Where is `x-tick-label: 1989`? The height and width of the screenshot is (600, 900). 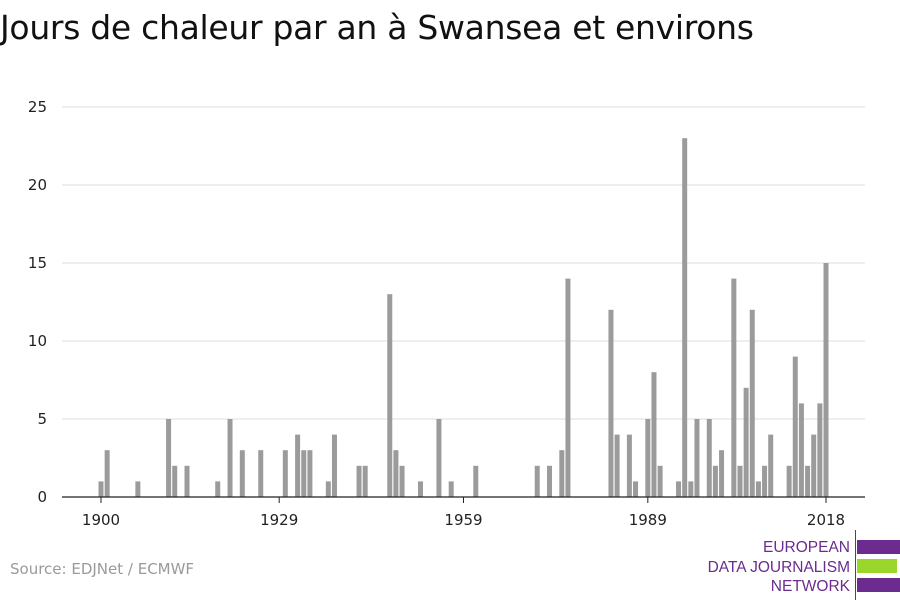
x-tick-label: 1989 is located at coordinates (648, 520).